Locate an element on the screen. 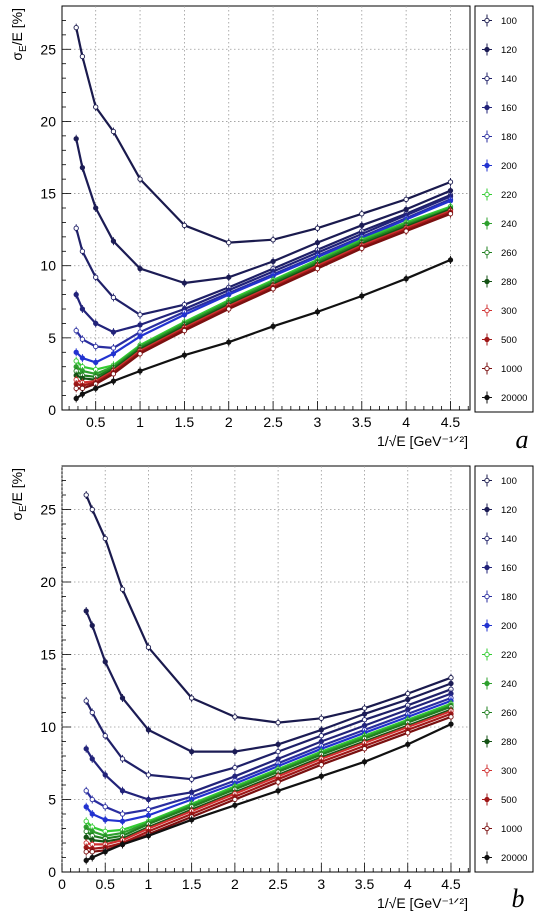 The width and height of the screenshot is (542, 919). x-tick-label: 0.5 is located at coordinates (96, 422).